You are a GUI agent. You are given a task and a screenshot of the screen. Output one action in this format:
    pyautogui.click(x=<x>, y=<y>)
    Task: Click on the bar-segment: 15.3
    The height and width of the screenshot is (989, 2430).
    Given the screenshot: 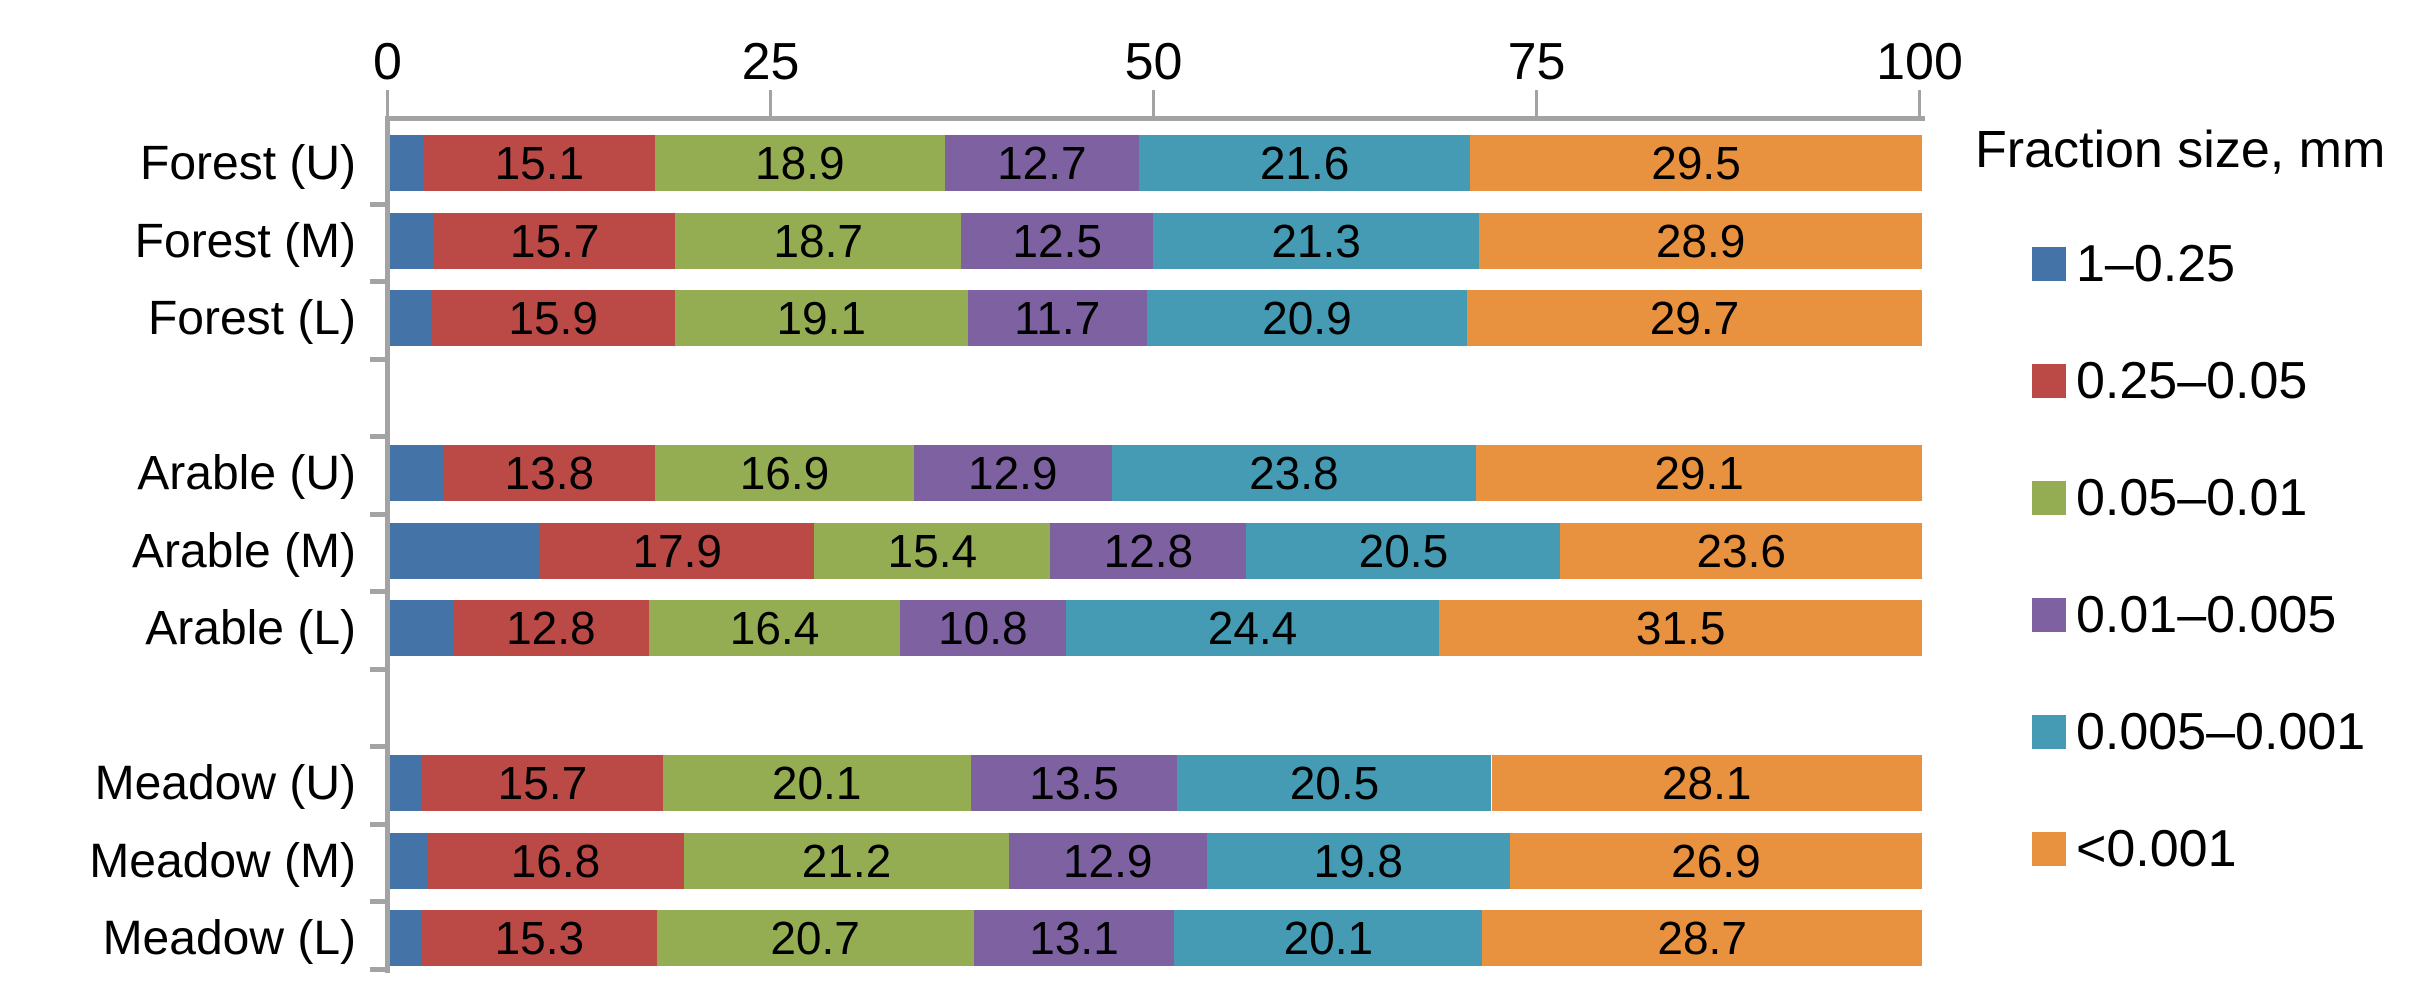 What is the action you would take?
    pyautogui.click(x=539, y=938)
    